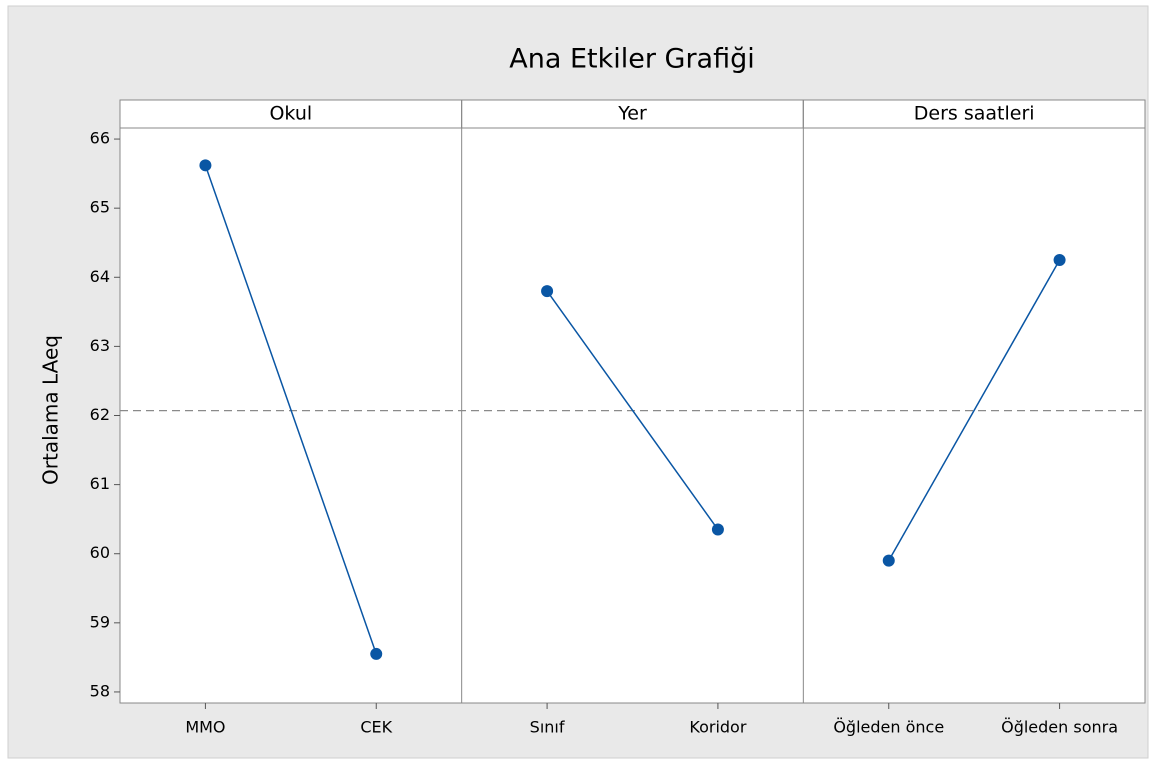  I want to click on panel-title: Ders saatleri, so click(974, 114).